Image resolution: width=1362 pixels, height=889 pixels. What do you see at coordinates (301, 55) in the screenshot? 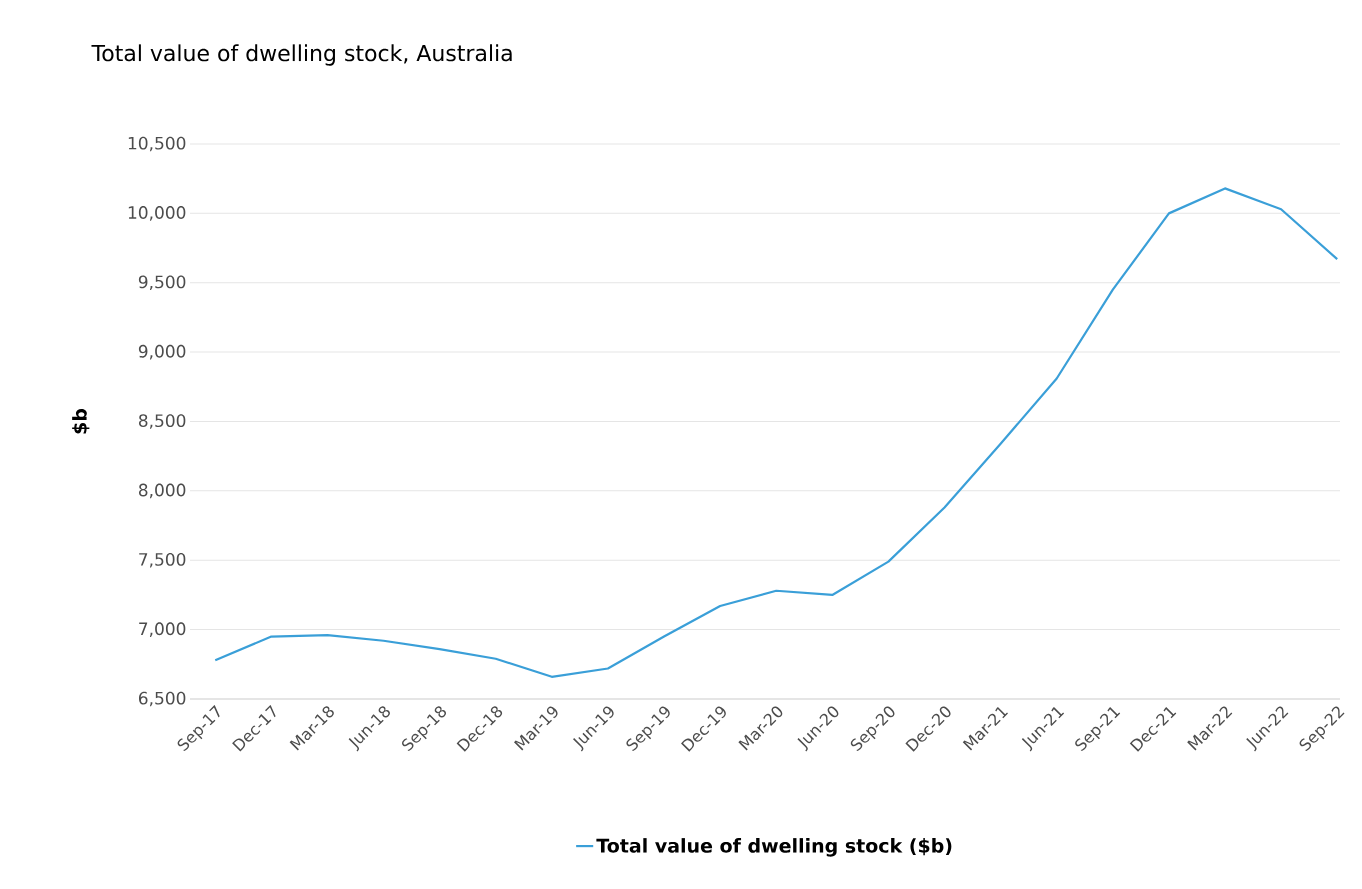
I see `chart-title: Total value of dwelling stock, Australia` at bounding box center [301, 55].